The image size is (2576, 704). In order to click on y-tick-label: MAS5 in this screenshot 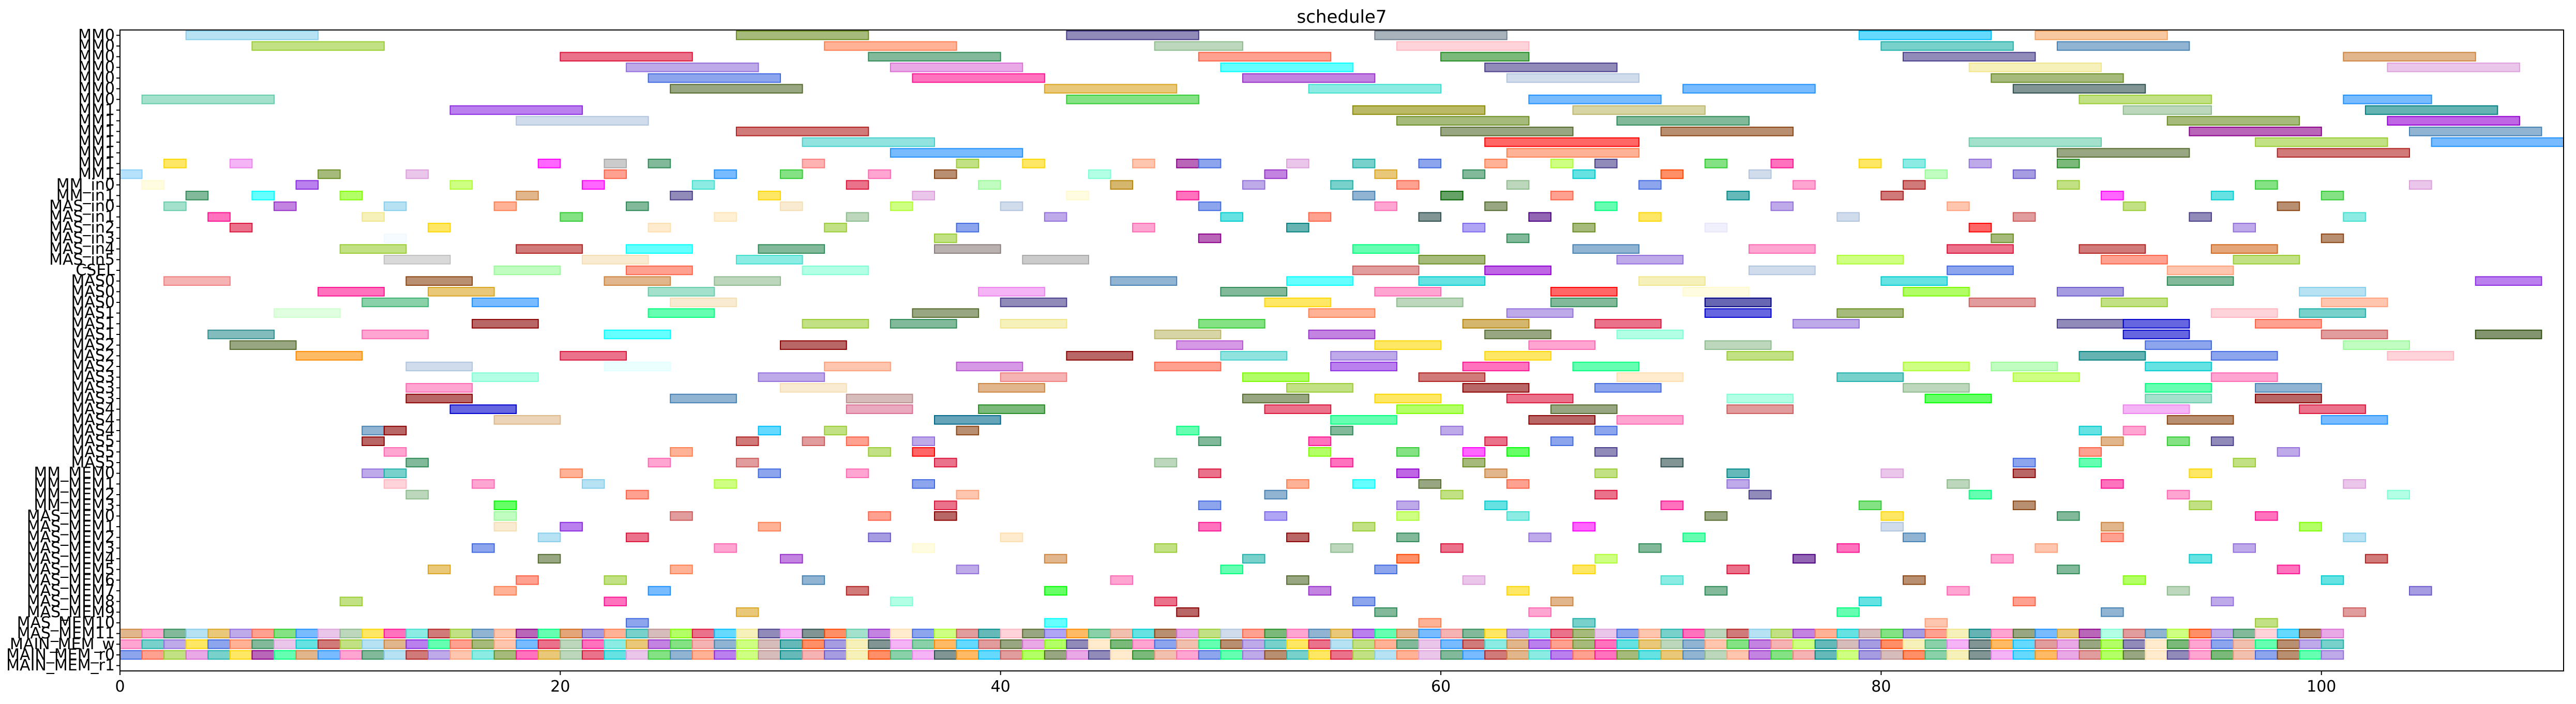, I will do `click(93, 452)`.